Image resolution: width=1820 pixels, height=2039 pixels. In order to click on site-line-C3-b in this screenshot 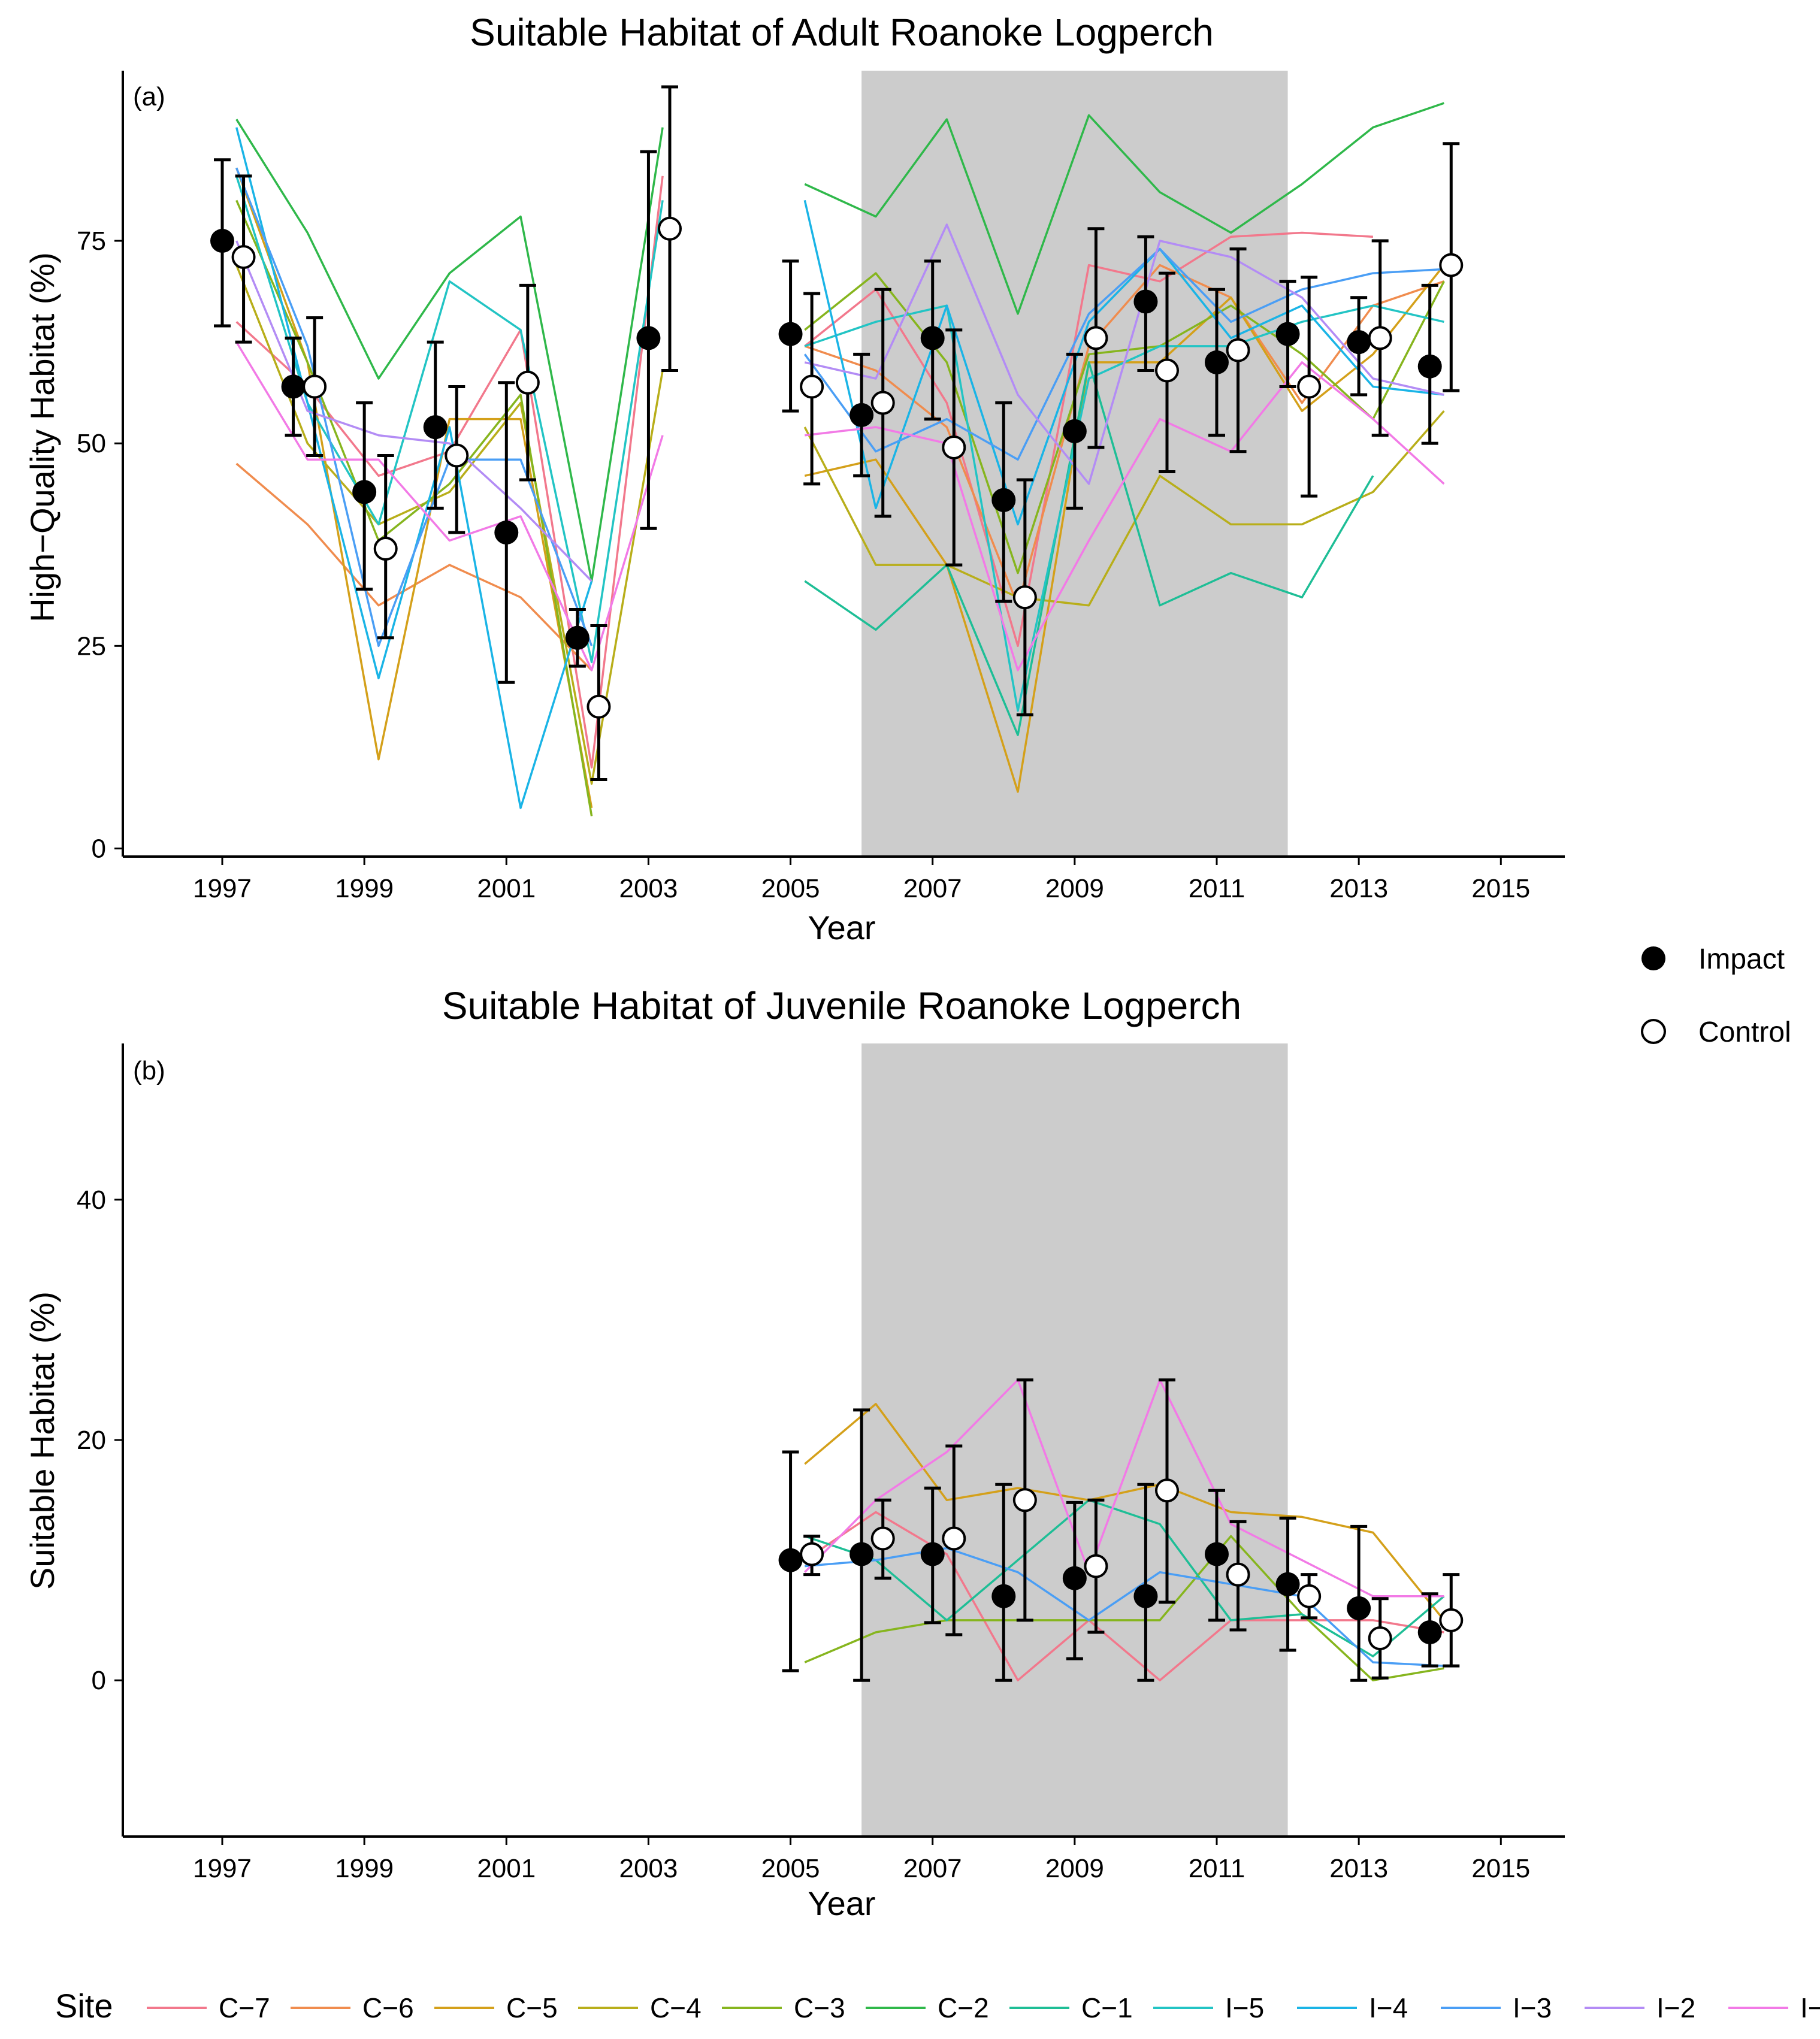, I will do `click(1124, 1608)`.